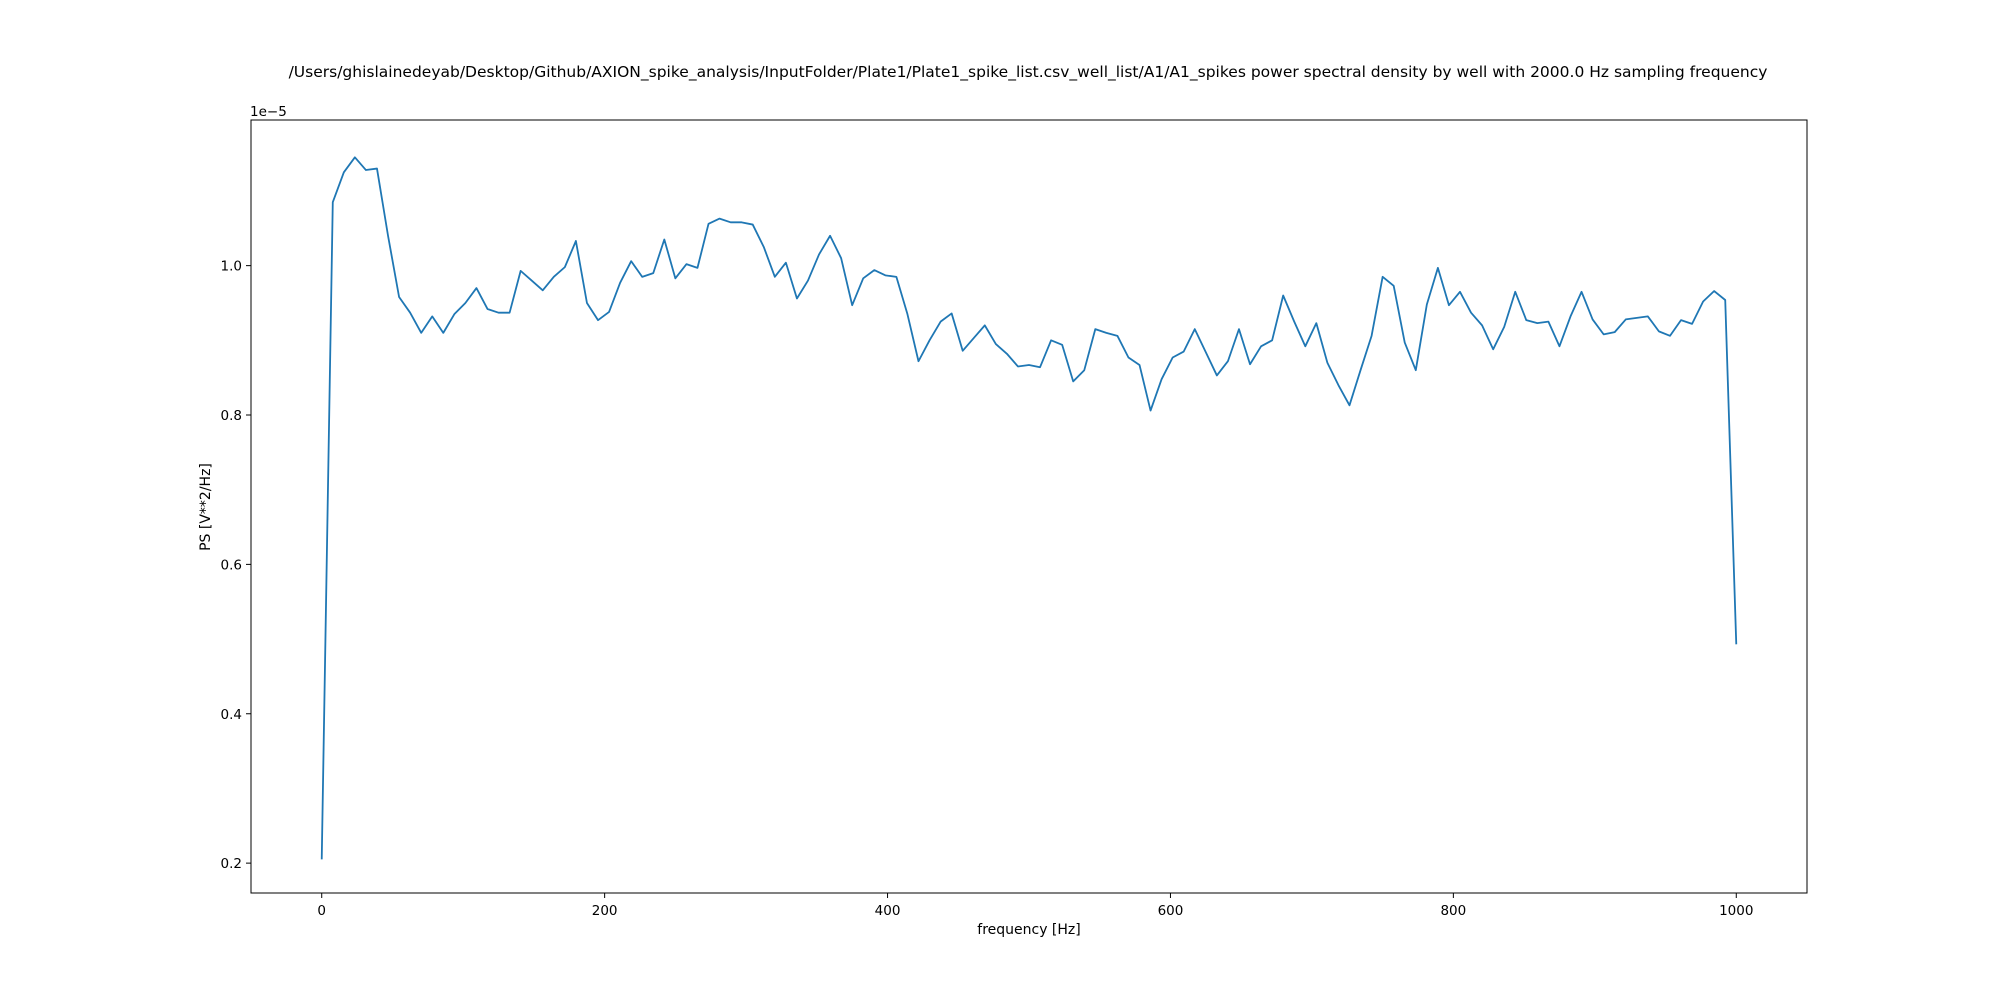  What do you see at coordinates (231, 715) in the screenshot?
I see `y-tick-label: 0.4` at bounding box center [231, 715].